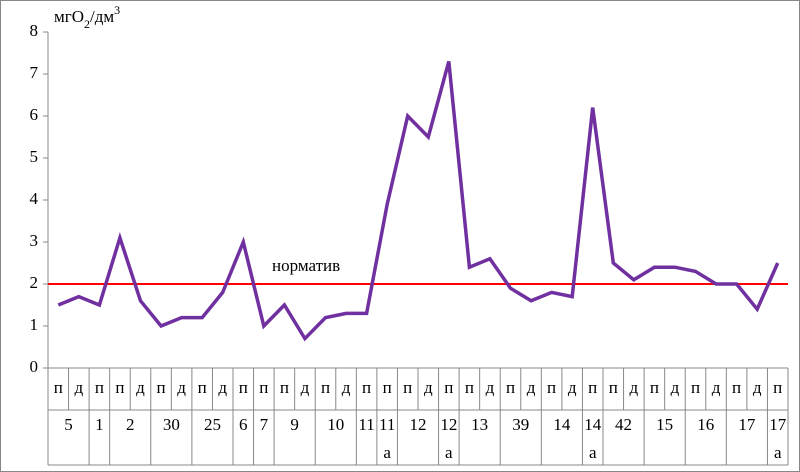 This screenshot has height=472, width=800. I want to click on group-label: 30, so click(171, 424).